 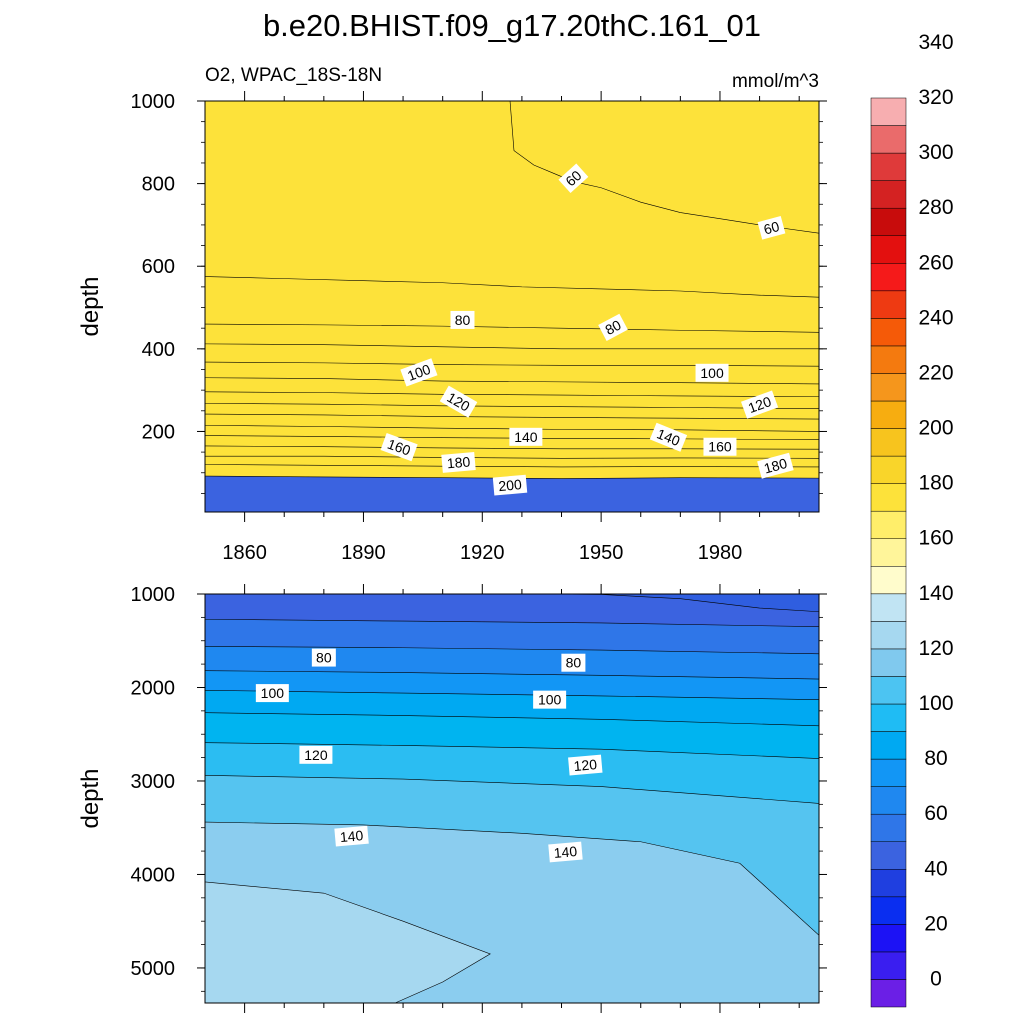 What do you see at coordinates (510, 485) in the screenshot?
I see `upper-contour-label: 200` at bounding box center [510, 485].